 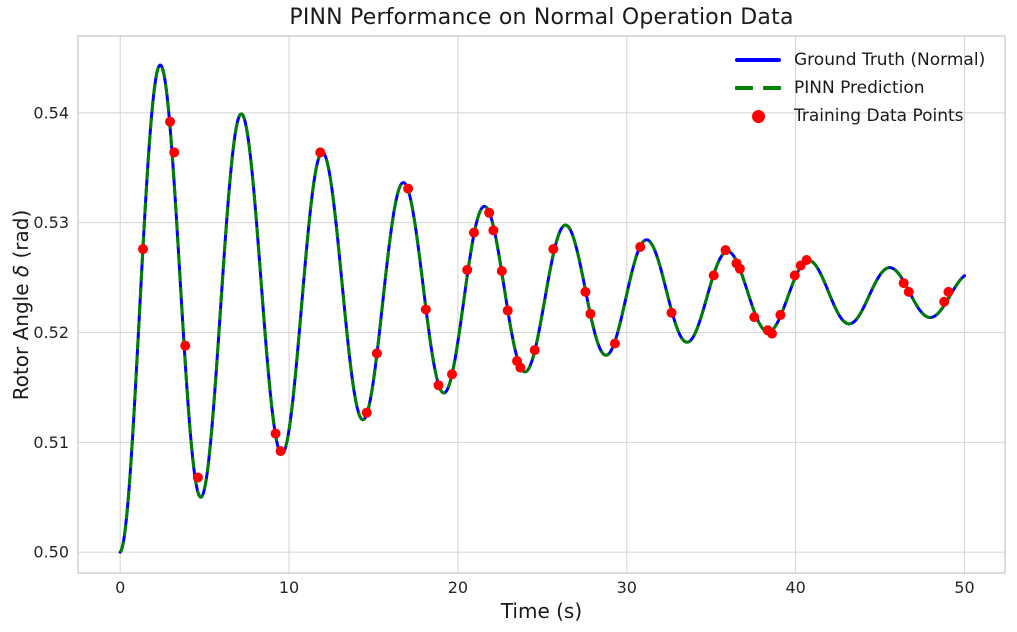 I want to click on x-tick-label: 50, so click(x=964, y=587).